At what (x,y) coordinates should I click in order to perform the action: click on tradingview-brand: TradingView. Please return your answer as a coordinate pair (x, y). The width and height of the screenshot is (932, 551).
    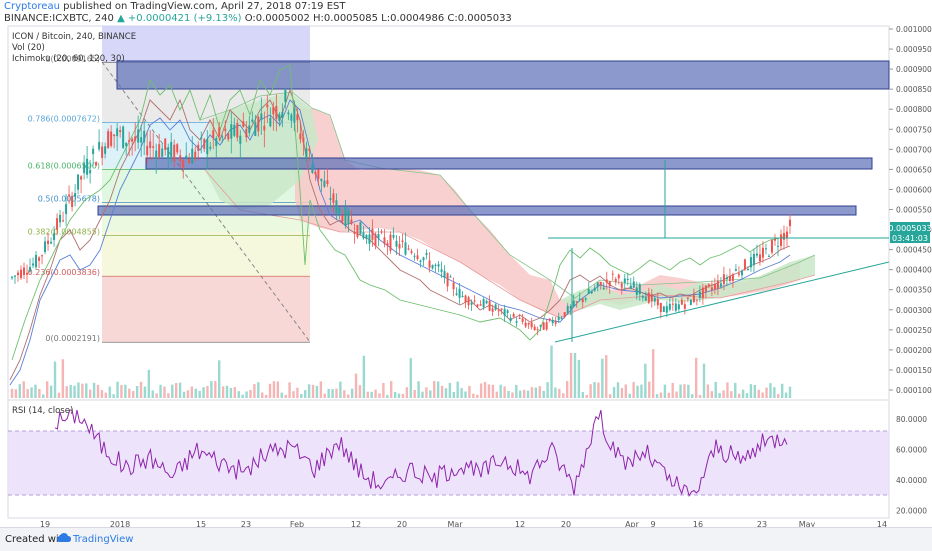
    Looking at the image, I should click on (103, 539).